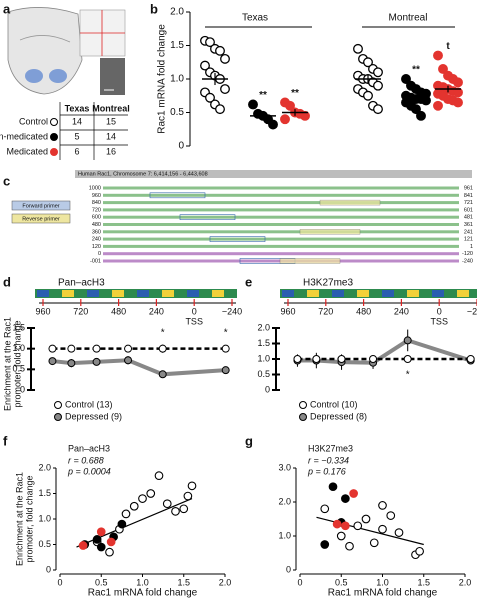 This screenshot has height=599, width=477. Describe the element at coordinates (96, 232) in the screenshot. I see `sequence-position: 360` at that location.